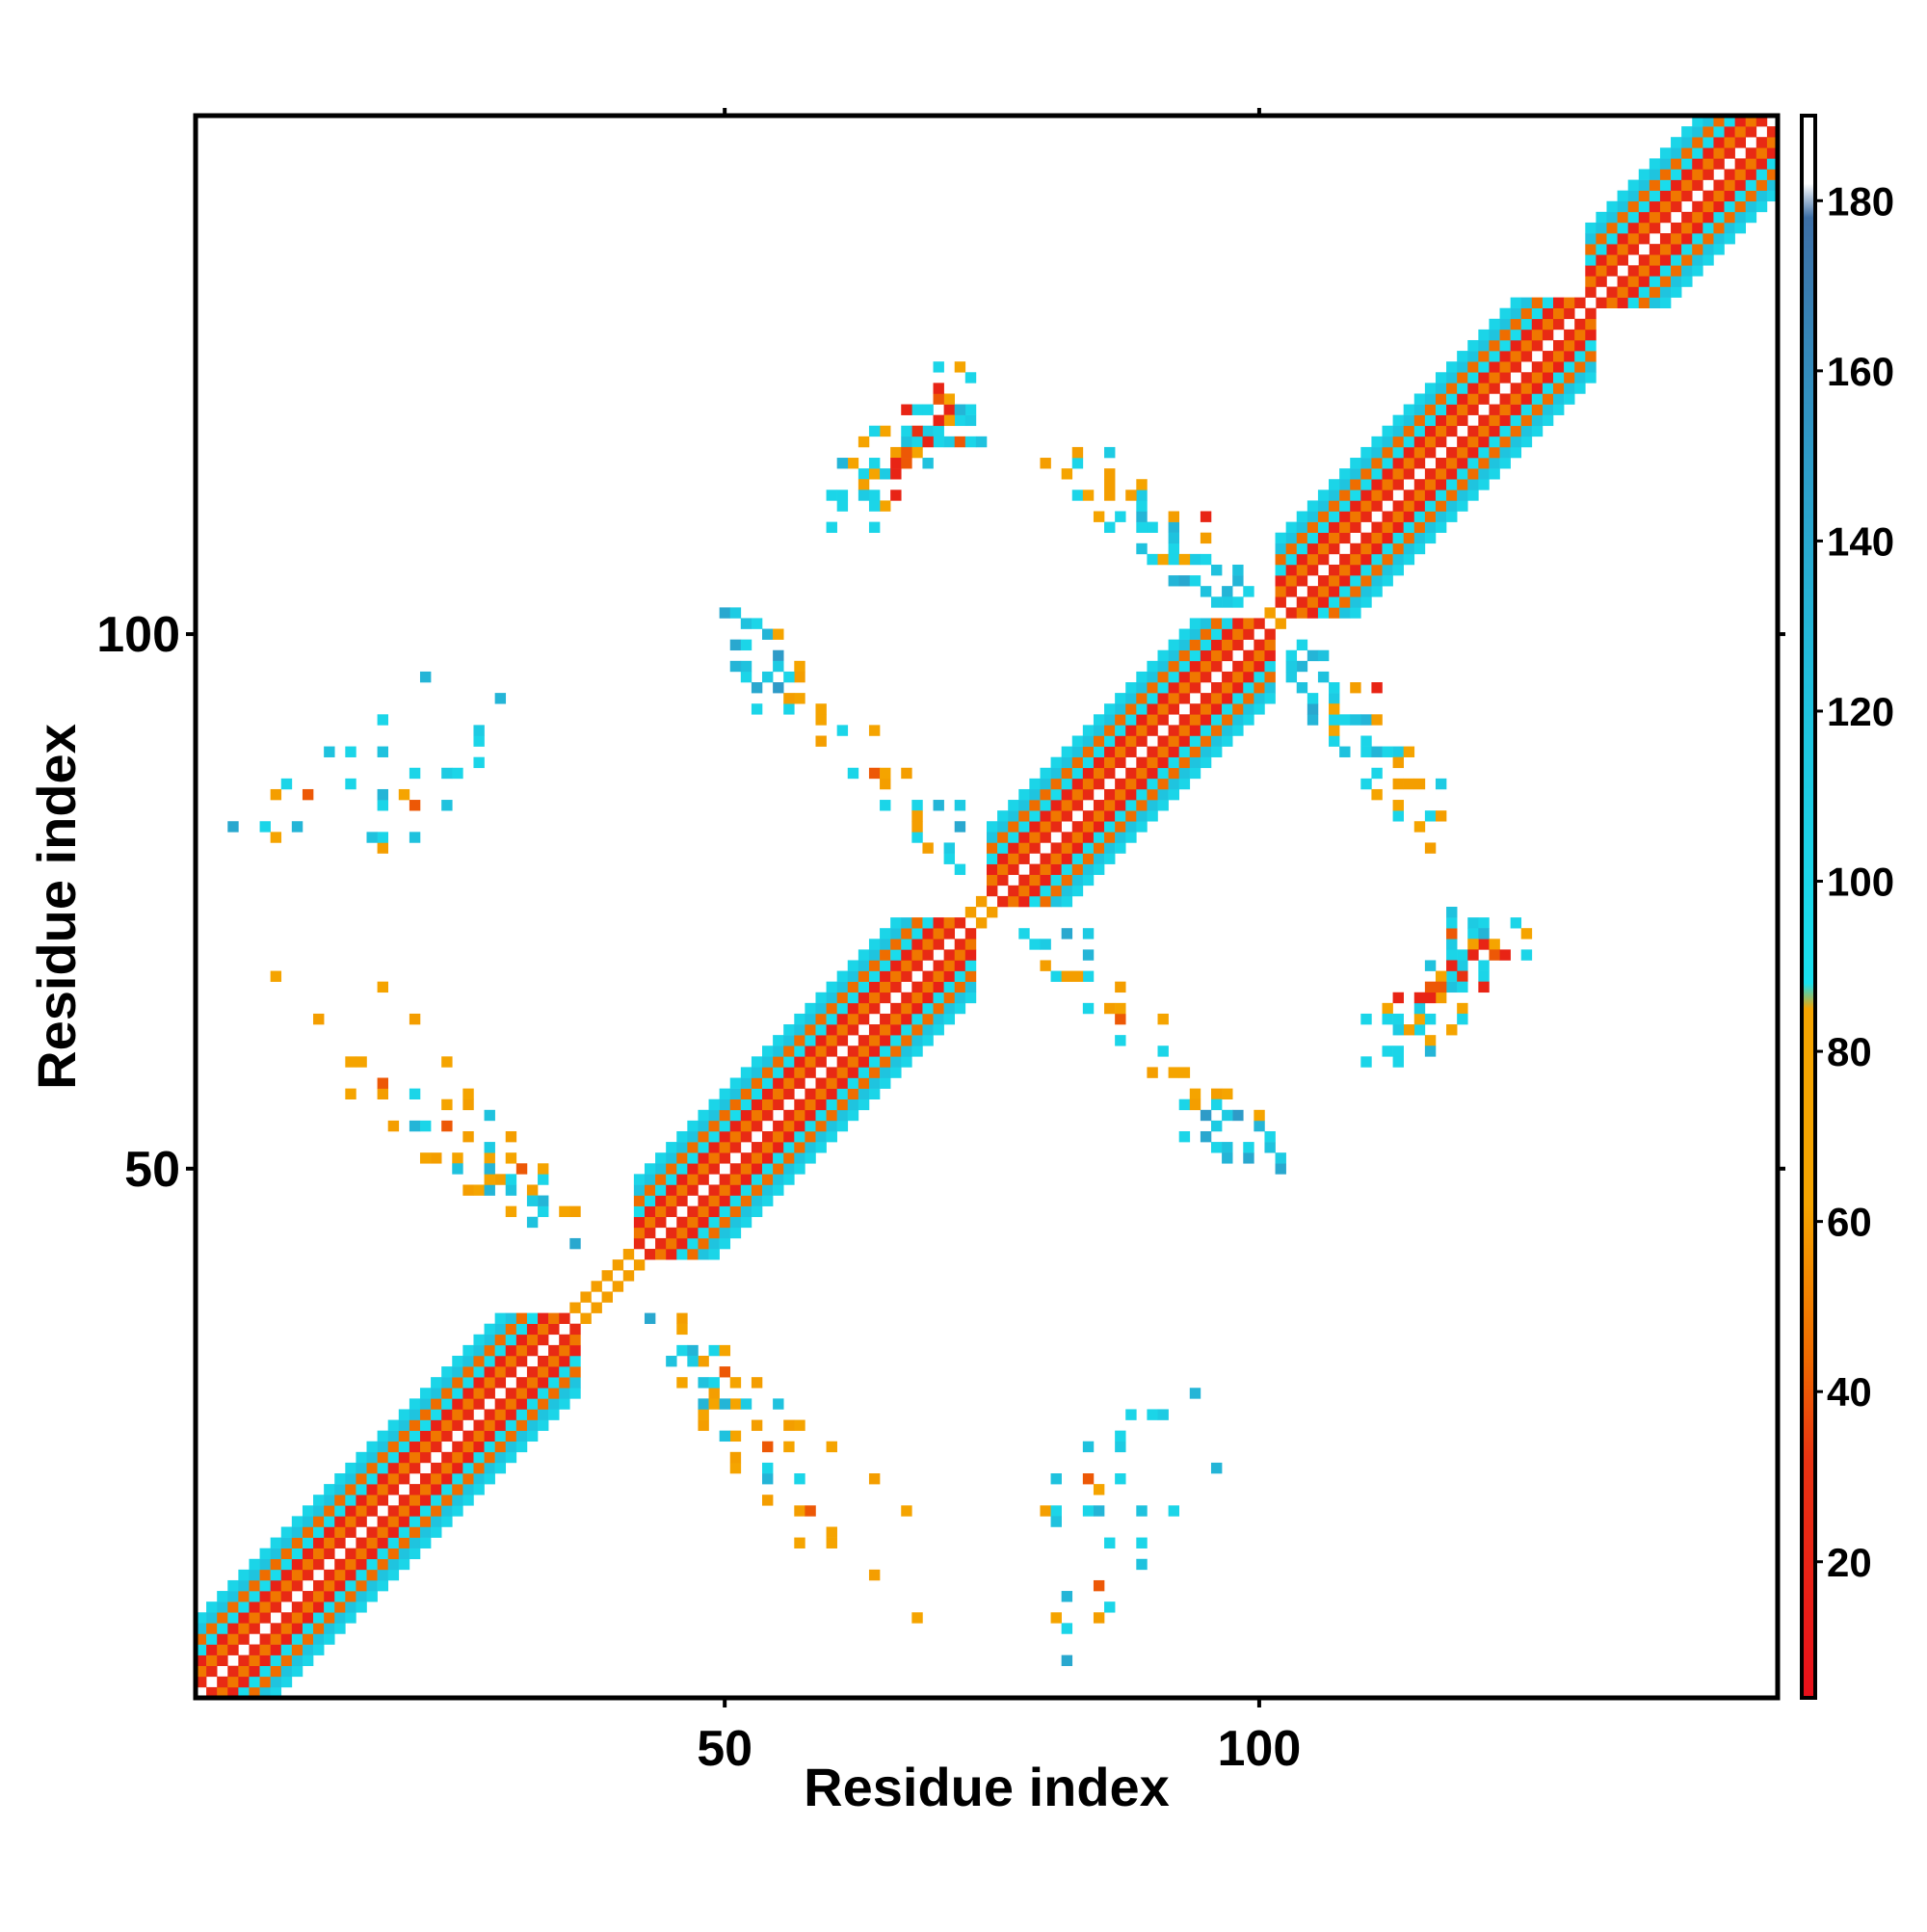  I want to click on colorbar-tick-label: 60, so click(1849, 1222).